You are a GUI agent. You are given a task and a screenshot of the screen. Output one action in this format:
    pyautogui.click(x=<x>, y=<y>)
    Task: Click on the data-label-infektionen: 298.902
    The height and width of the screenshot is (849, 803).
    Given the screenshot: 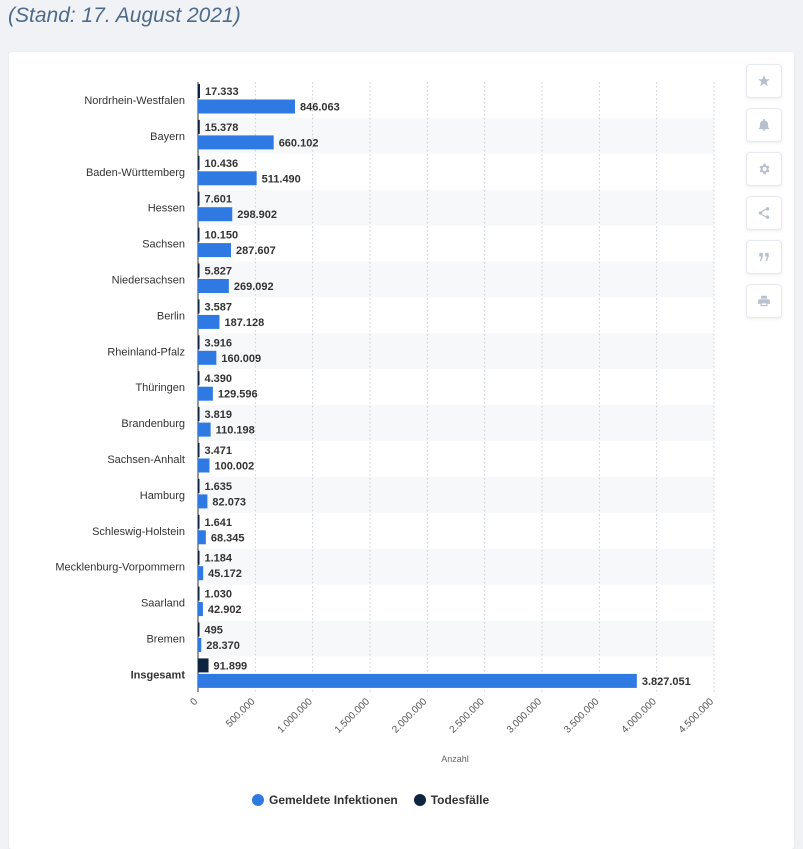 What is the action you would take?
    pyautogui.click(x=257, y=215)
    